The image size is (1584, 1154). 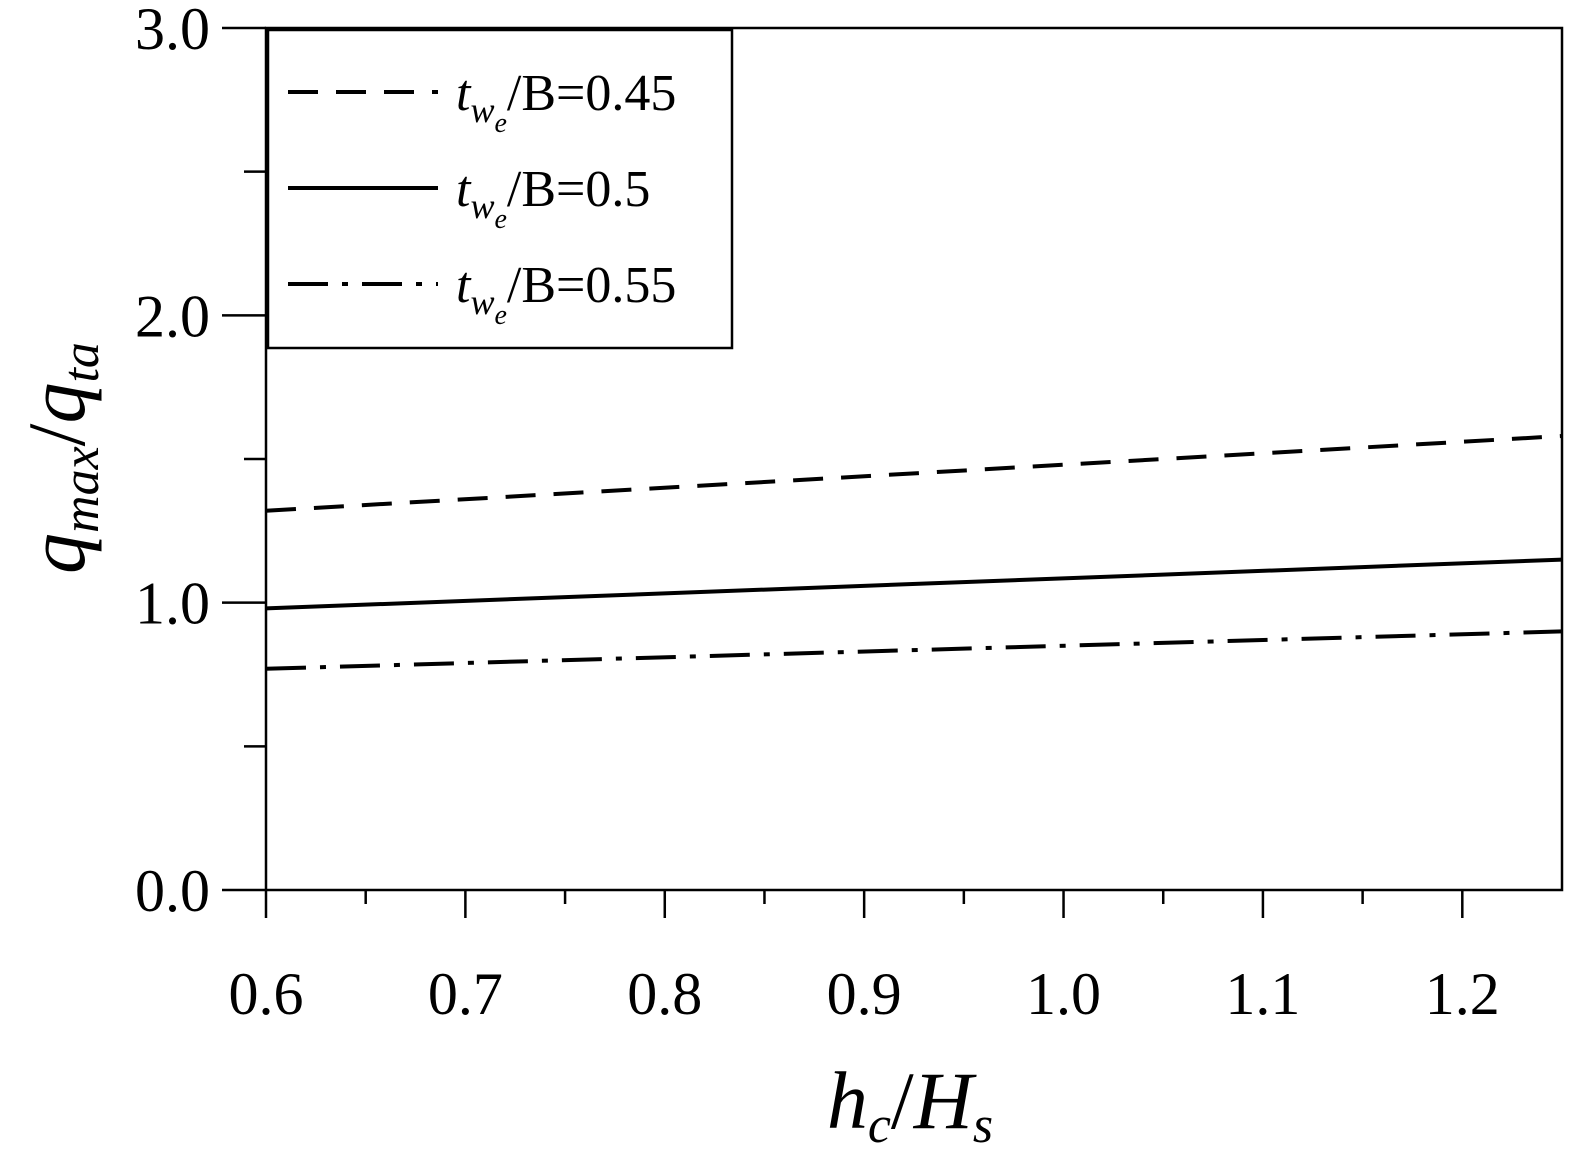 I want to click on x-axis-title: hc/Hs, so click(x=910, y=1104).